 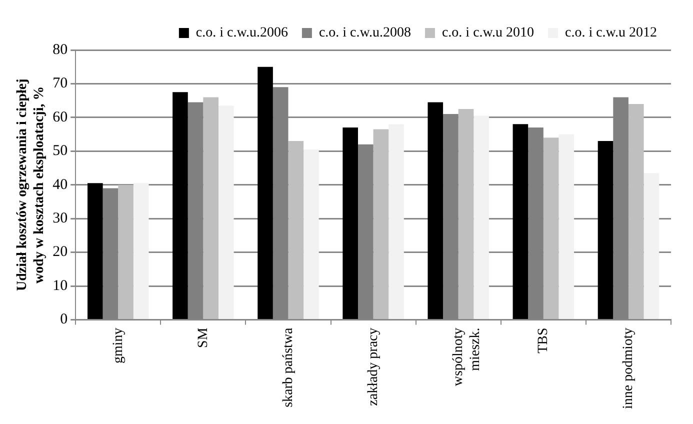 What do you see at coordinates (60, 50) in the screenshot?
I see `y-tick-label: 80` at bounding box center [60, 50].